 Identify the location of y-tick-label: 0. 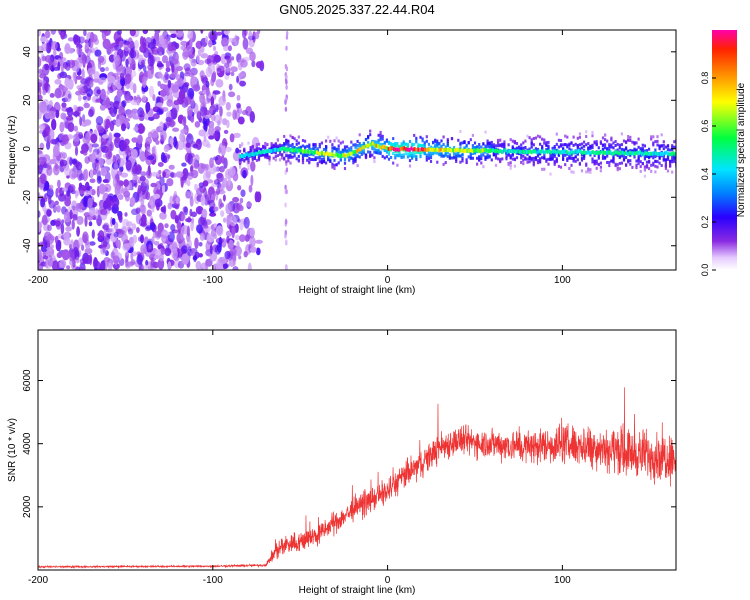
(27, 149).